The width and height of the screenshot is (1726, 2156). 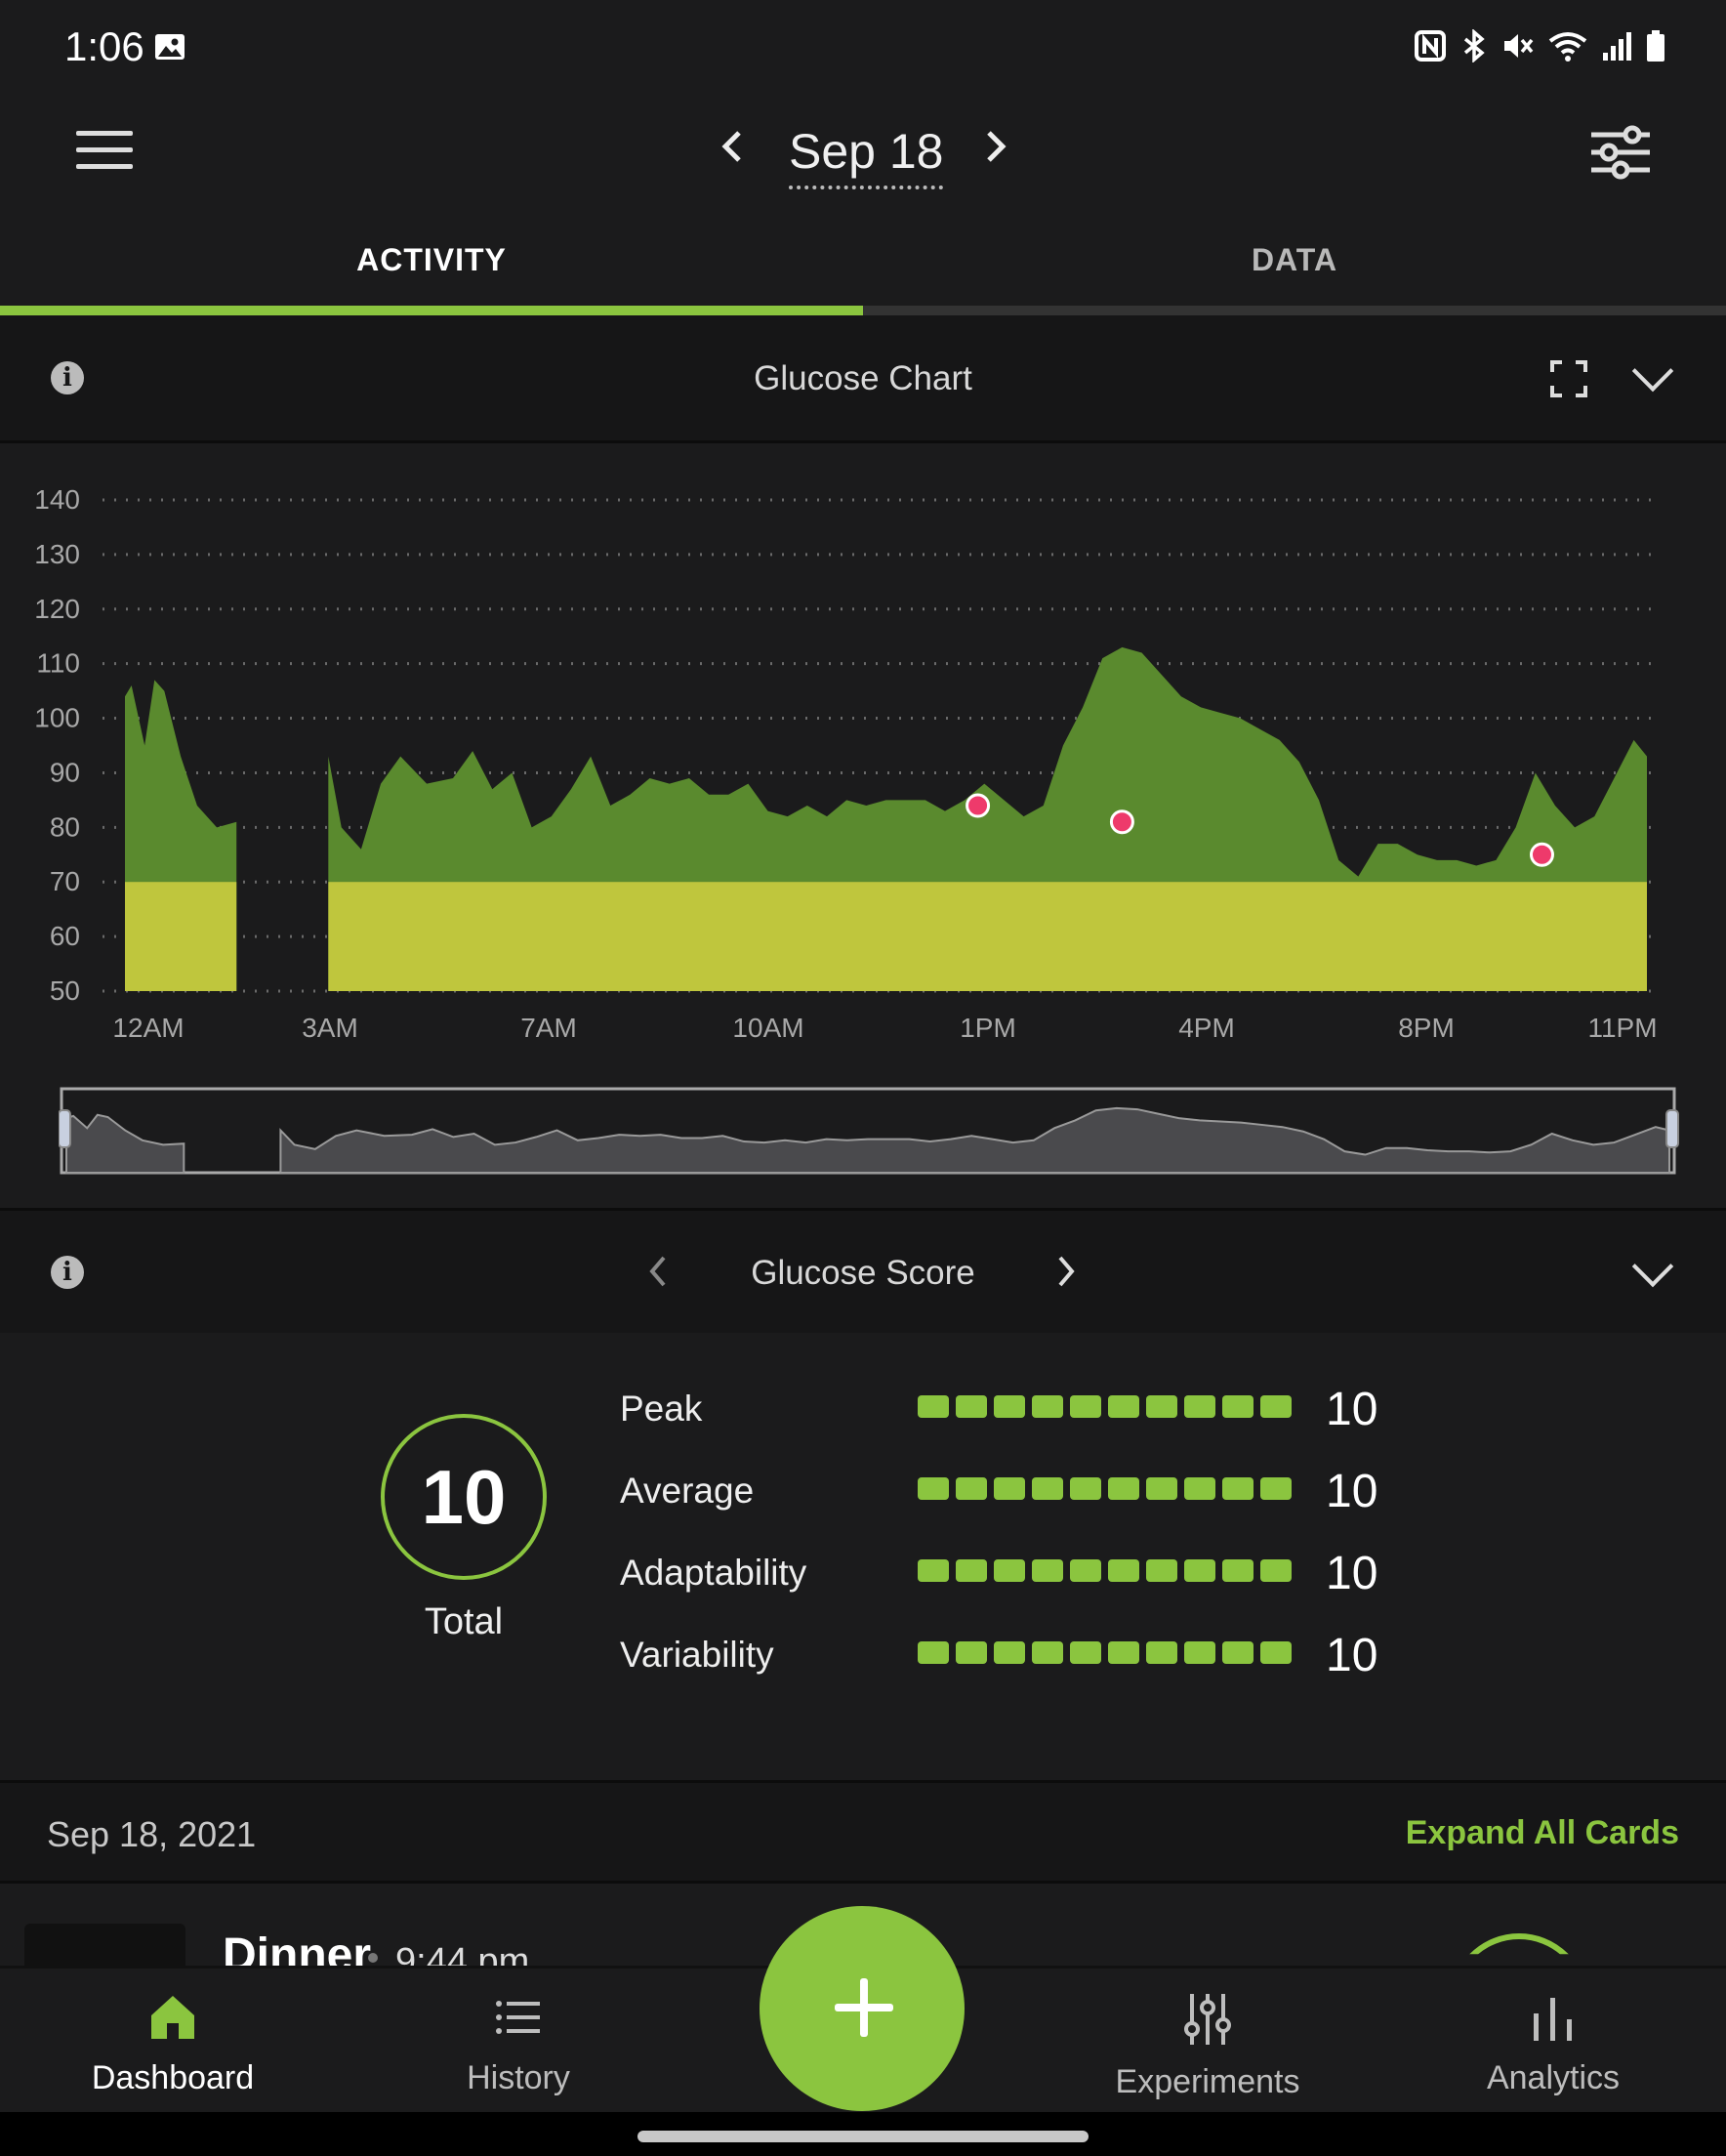 What do you see at coordinates (65, 826) in the screenshot?
I see `y-tick-label: 80` at bounding box center [65, 826].